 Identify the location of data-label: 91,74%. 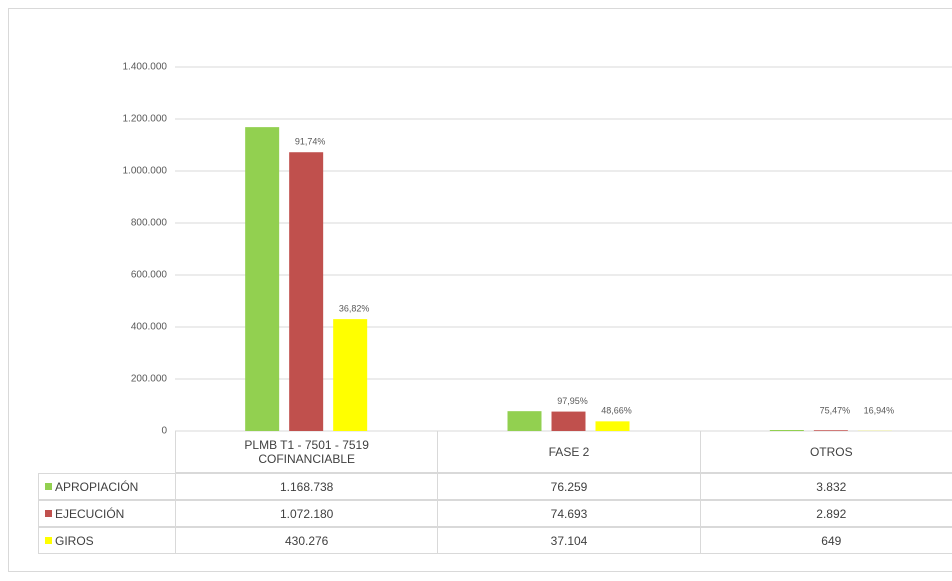
(310, 142).